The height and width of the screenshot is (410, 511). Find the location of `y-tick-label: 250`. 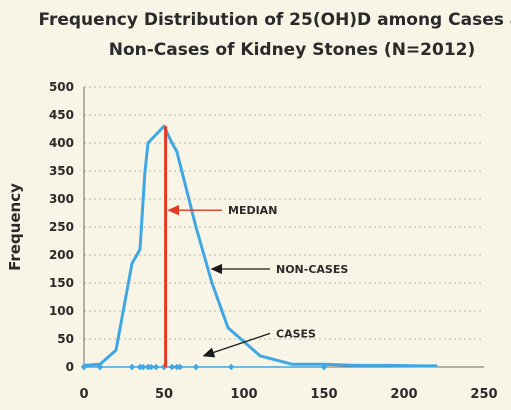

y-tick-label: 250 is located at coordinates (61, 227).